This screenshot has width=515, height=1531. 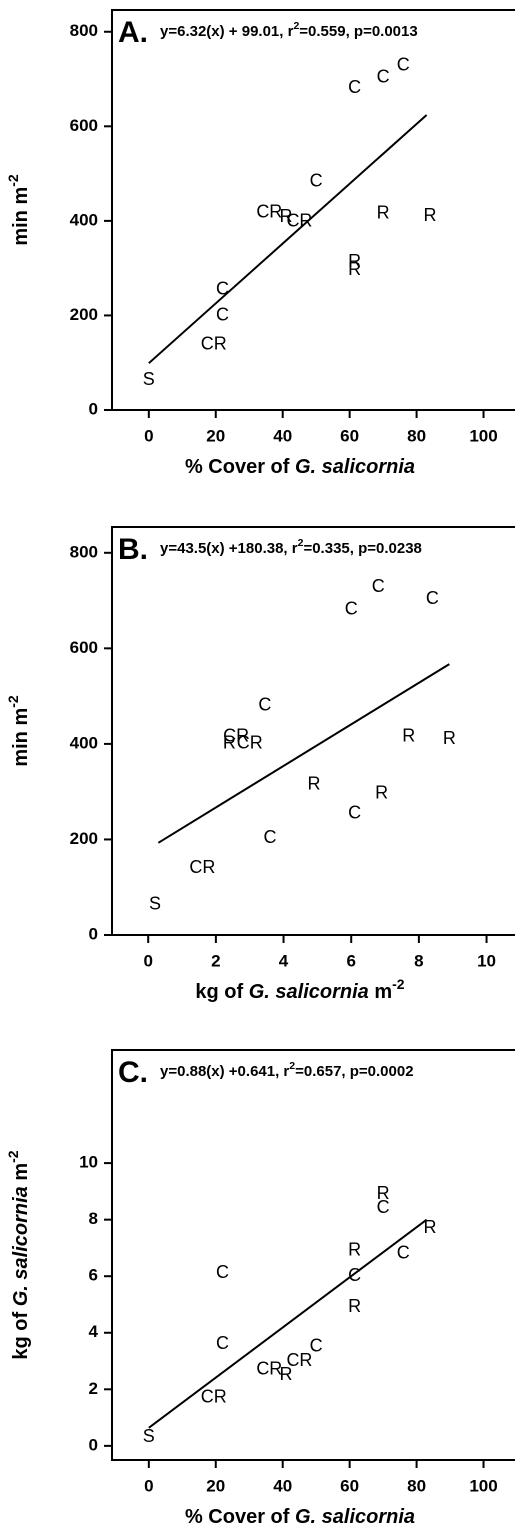 What do you see at coordinates (93, 1388) in the screenshot?
I see `y-tick-label: 2` at bounding box center [93, 1388].